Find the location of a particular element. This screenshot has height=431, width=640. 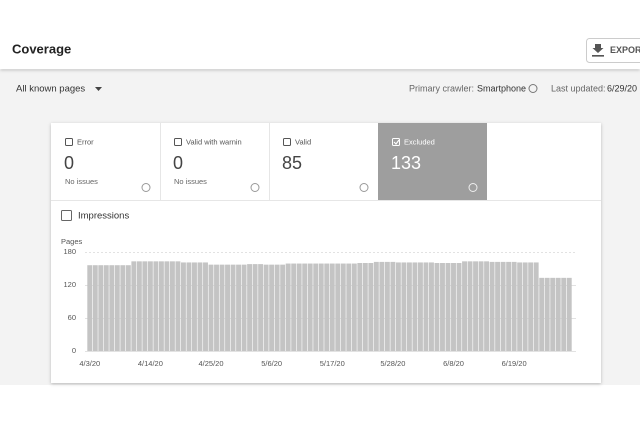

tab-label: Error is located at coordinates (85, 141).